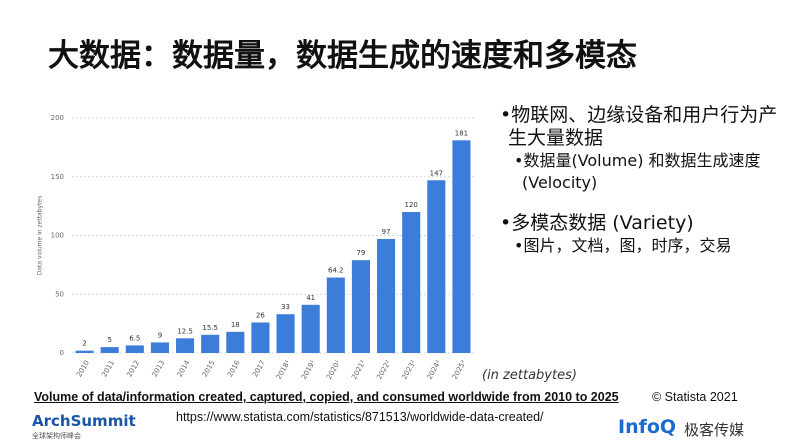  What do you see at coordinates (62, 353) in the screenshot?
I see `y-tick-label: 0` at bounding box center [62, 353].